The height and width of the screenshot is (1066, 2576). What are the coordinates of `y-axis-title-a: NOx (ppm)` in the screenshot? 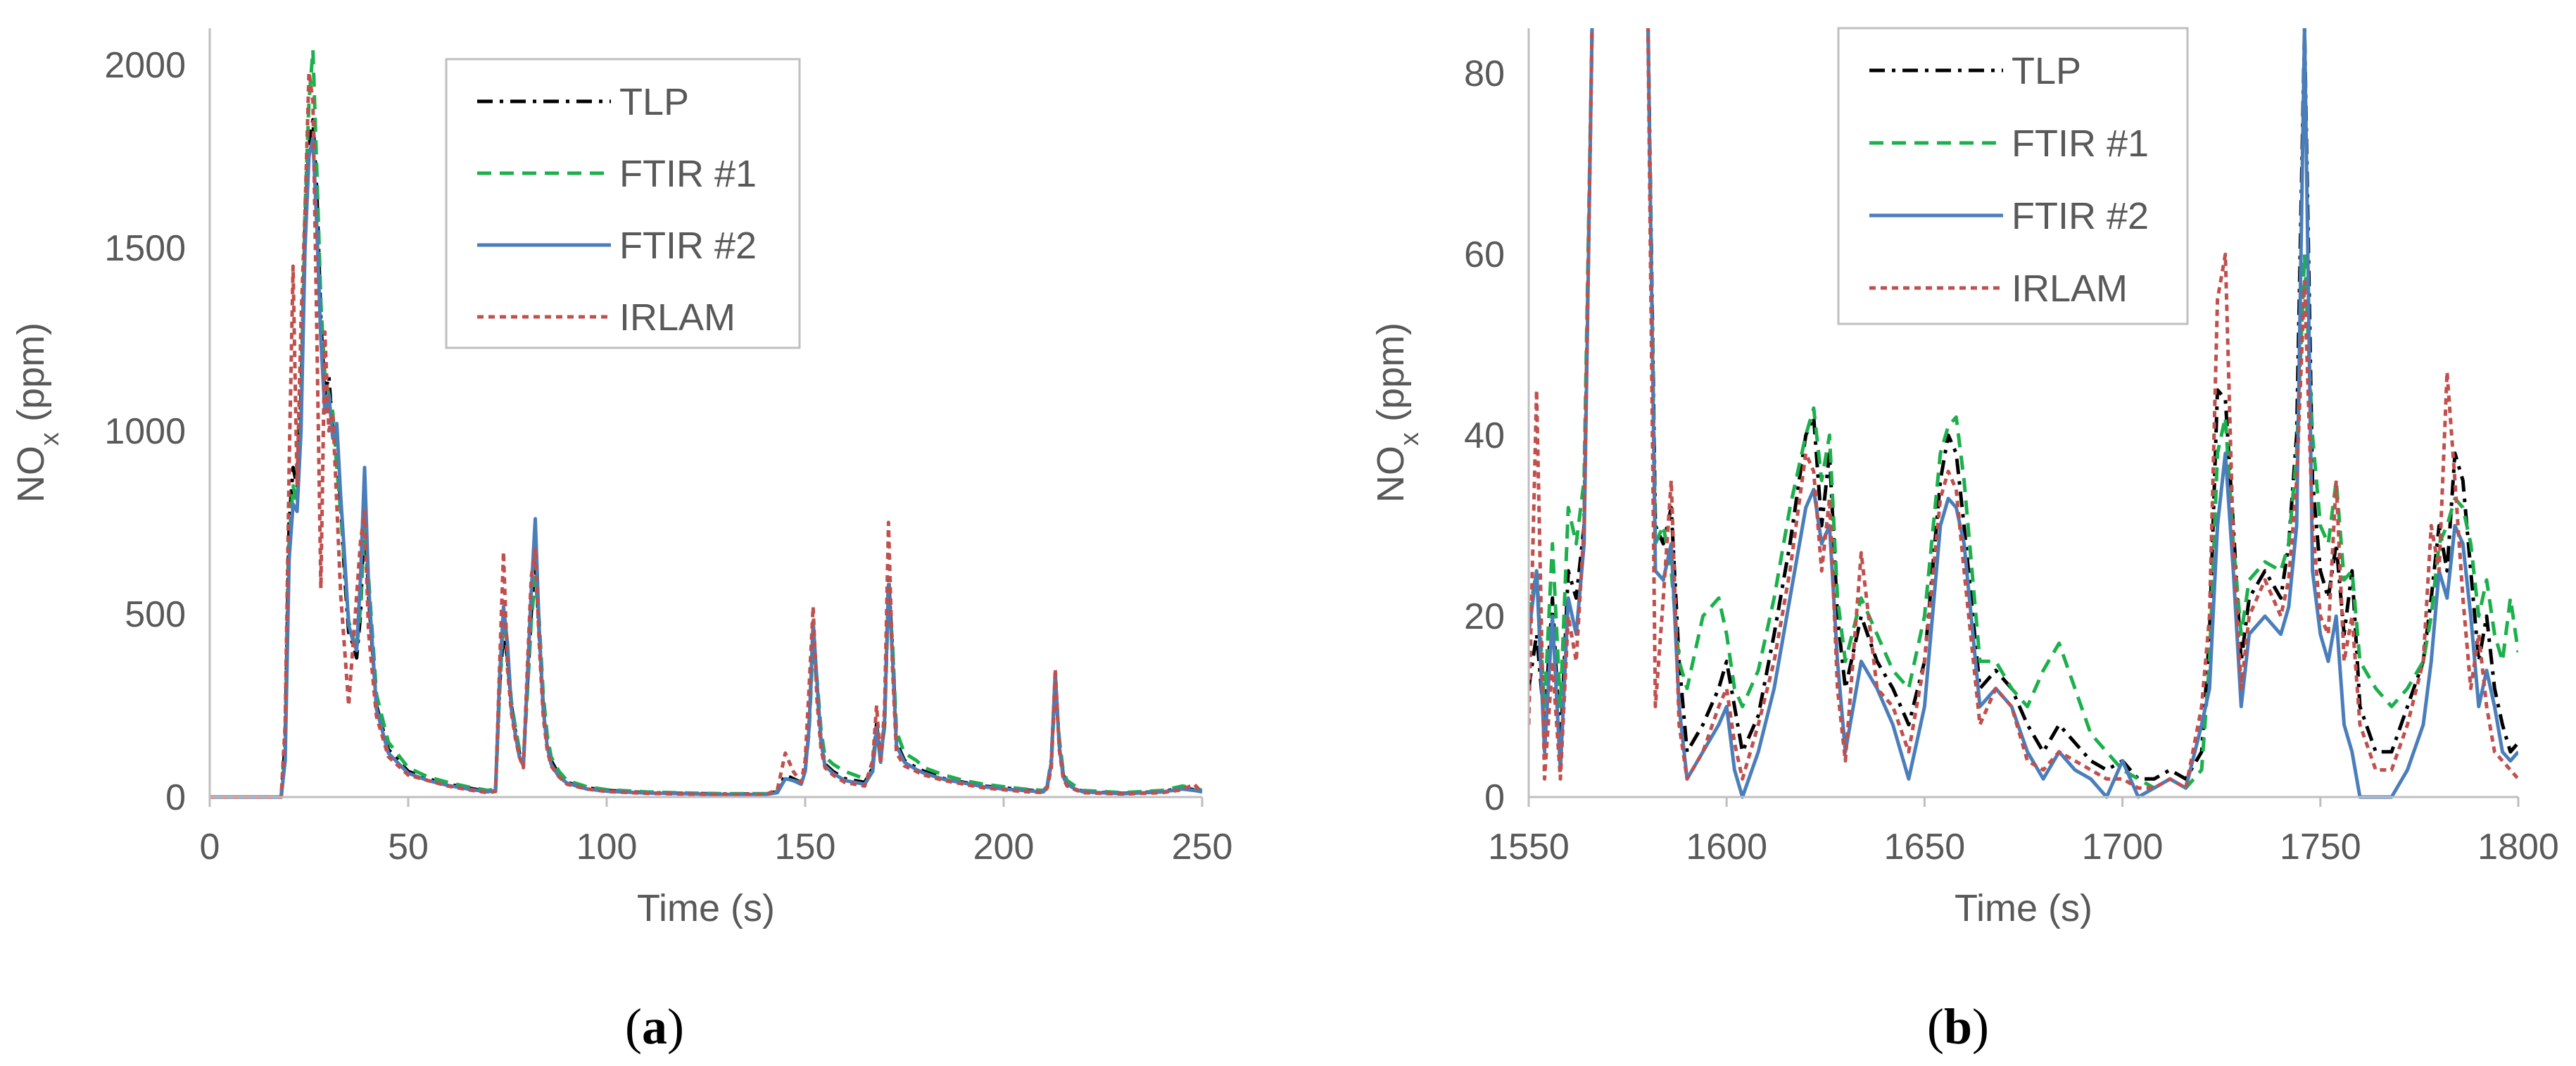 It's located at (37, 413).